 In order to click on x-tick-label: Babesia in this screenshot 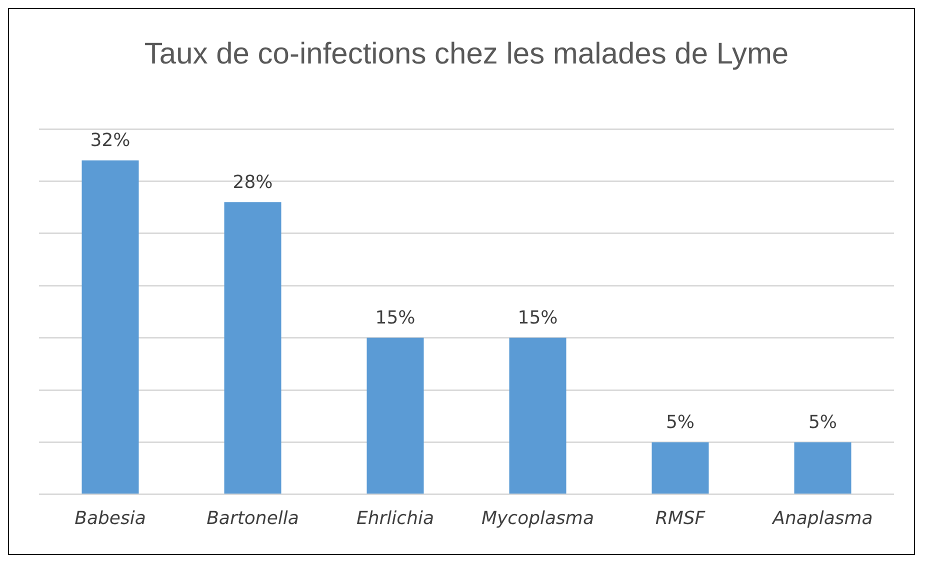, I will do `click(110, 518)`.